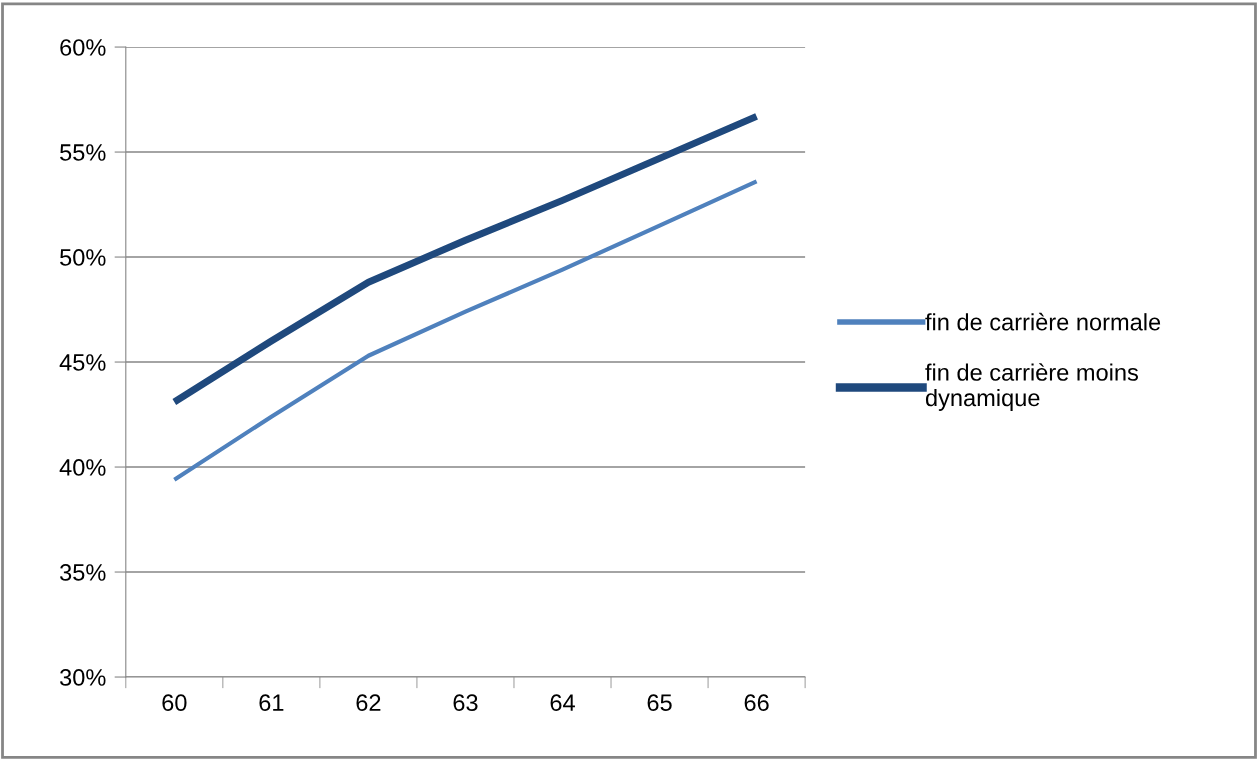 The width and height of the screenshot is (1258, 759). I want to click on y-tick-label: 45%, so click(82, 362).